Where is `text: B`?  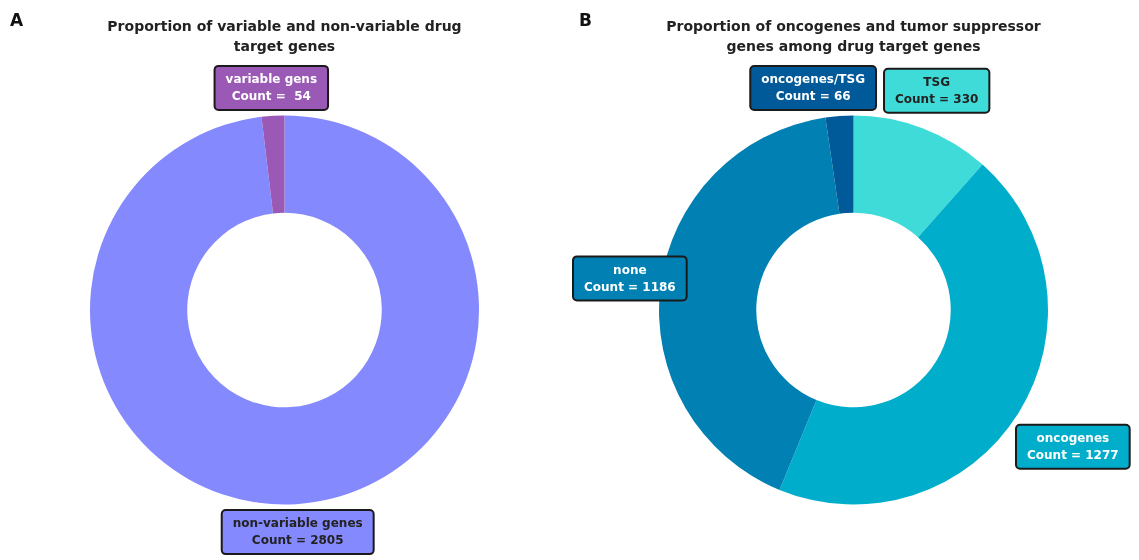
text: B is located at coordinates (585, 20).